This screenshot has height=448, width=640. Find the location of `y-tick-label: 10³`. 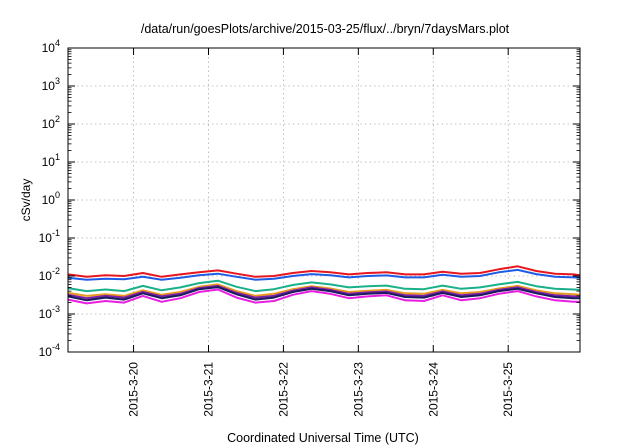

y-tick-label: 10³ is located at coordinates (51, 84).